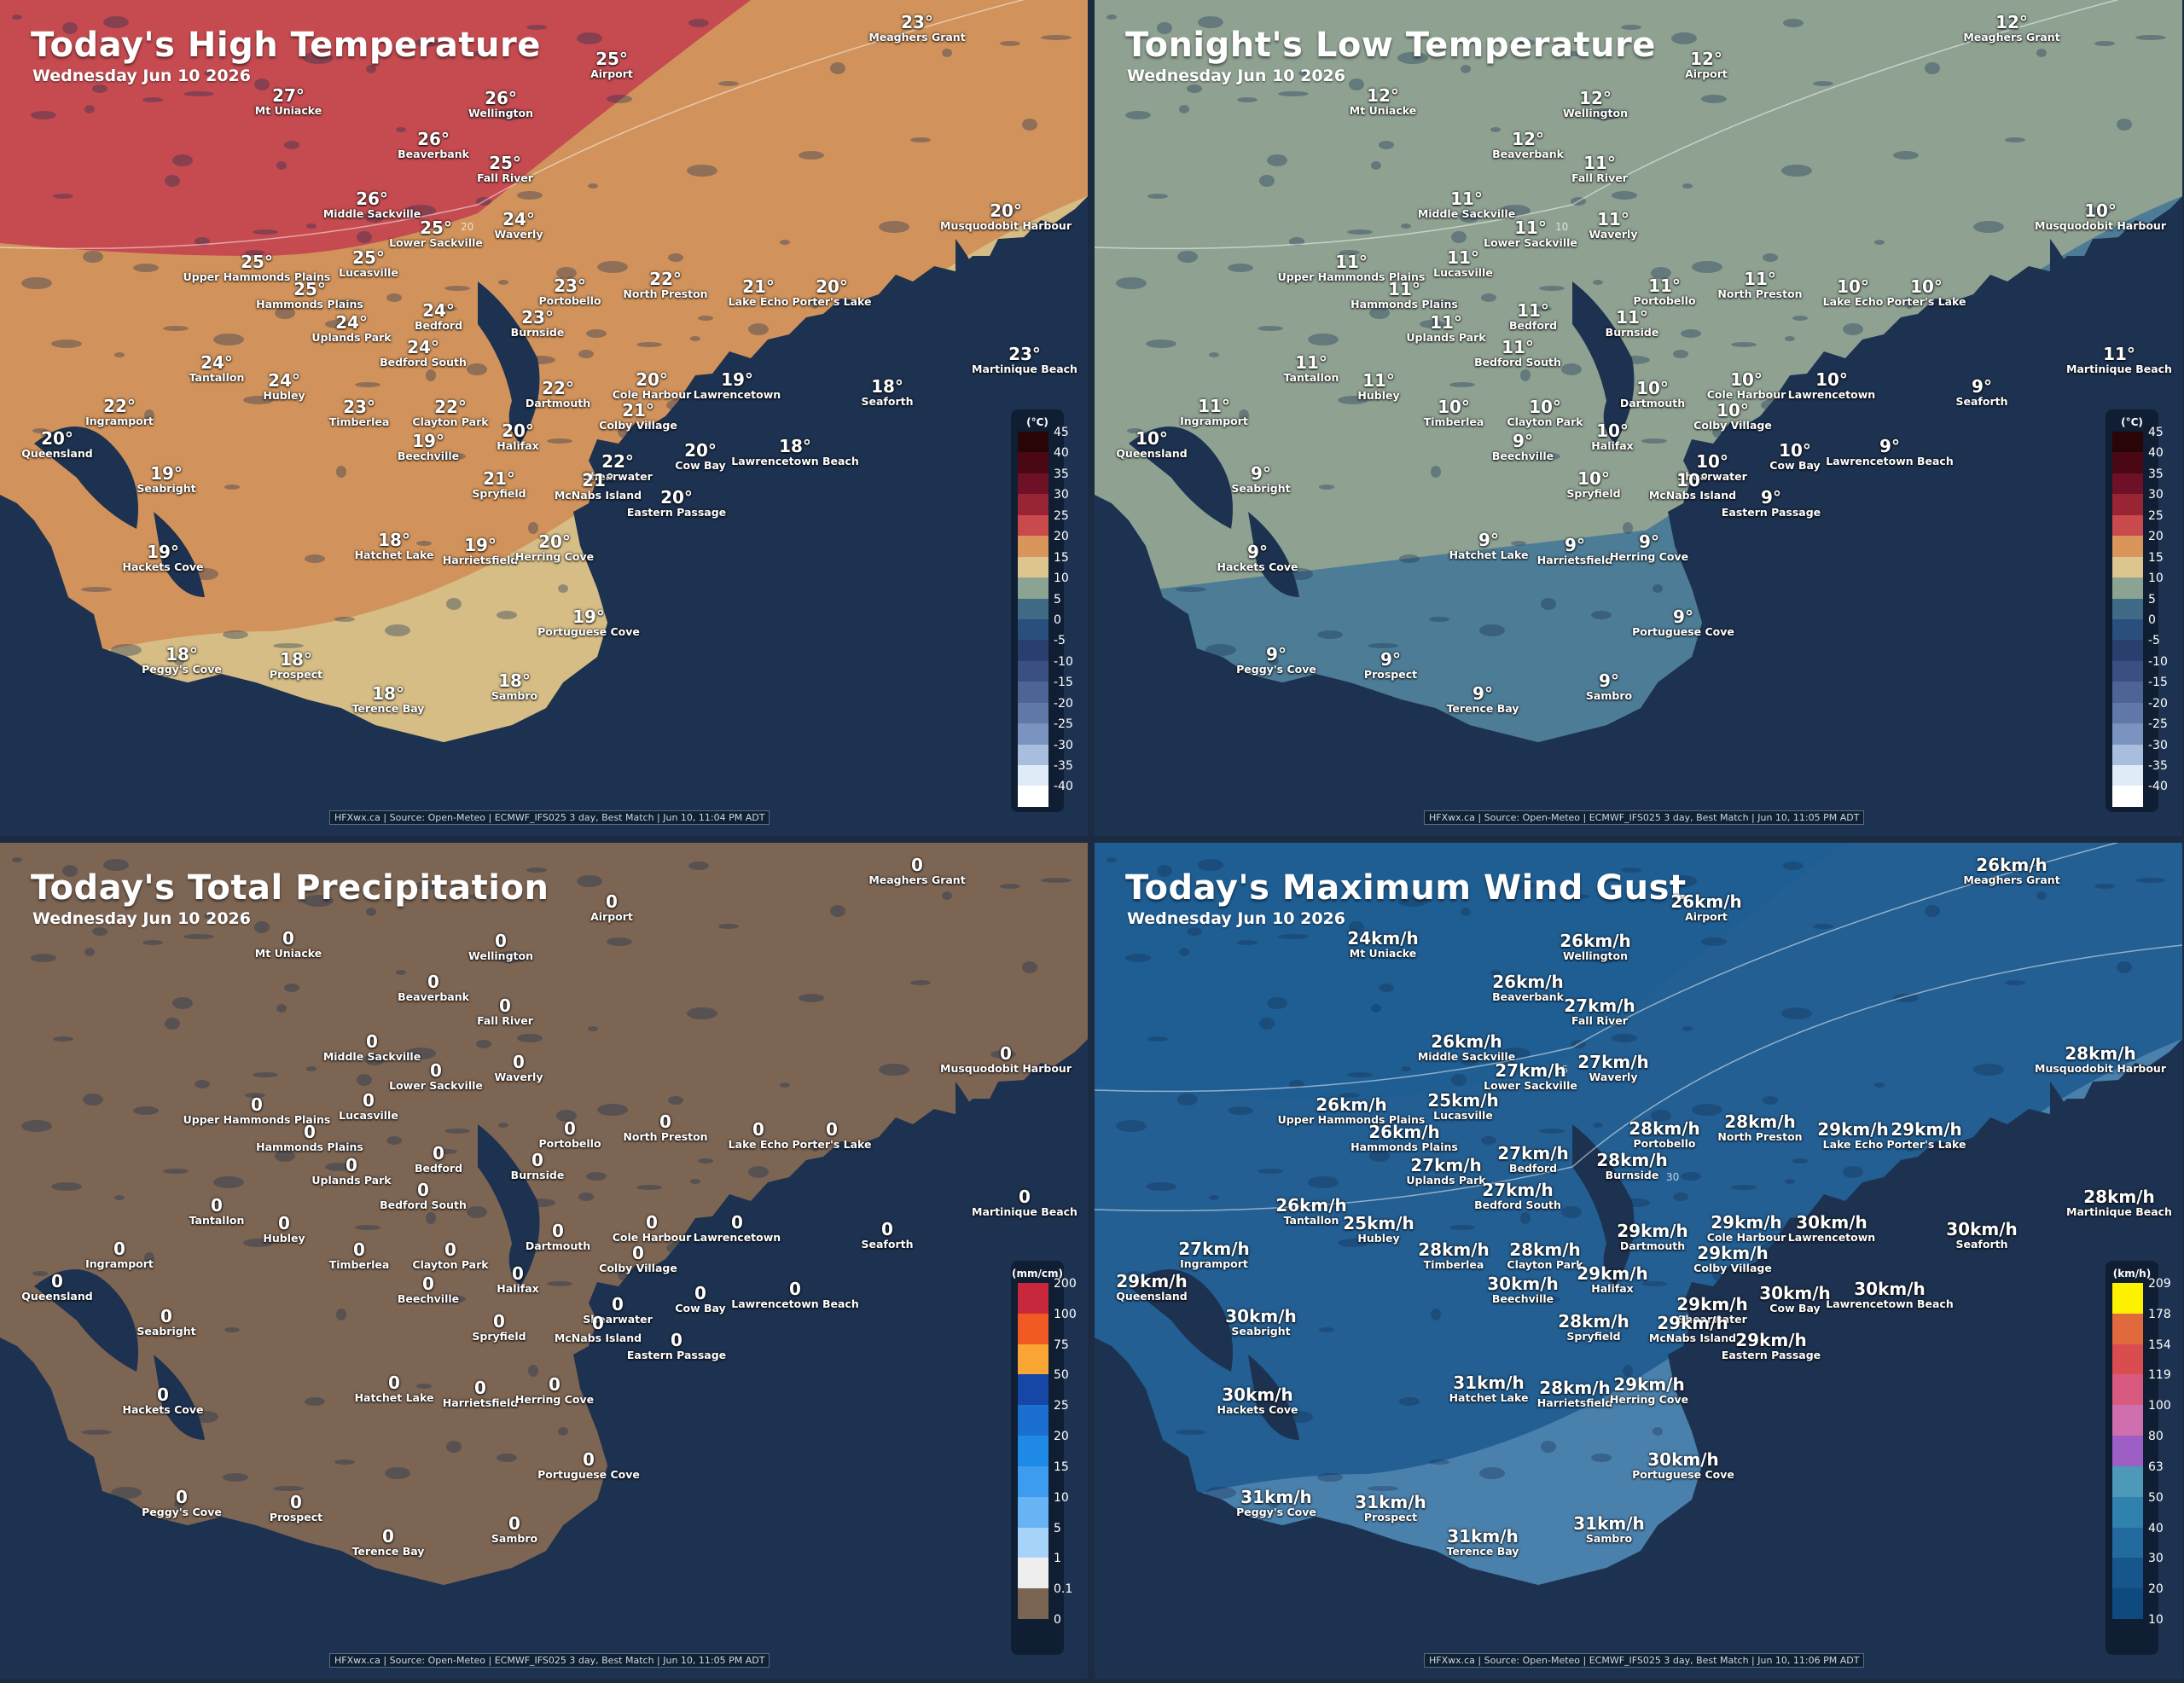  I want to click on place-name: Herring Cove, so click(1649, 556).